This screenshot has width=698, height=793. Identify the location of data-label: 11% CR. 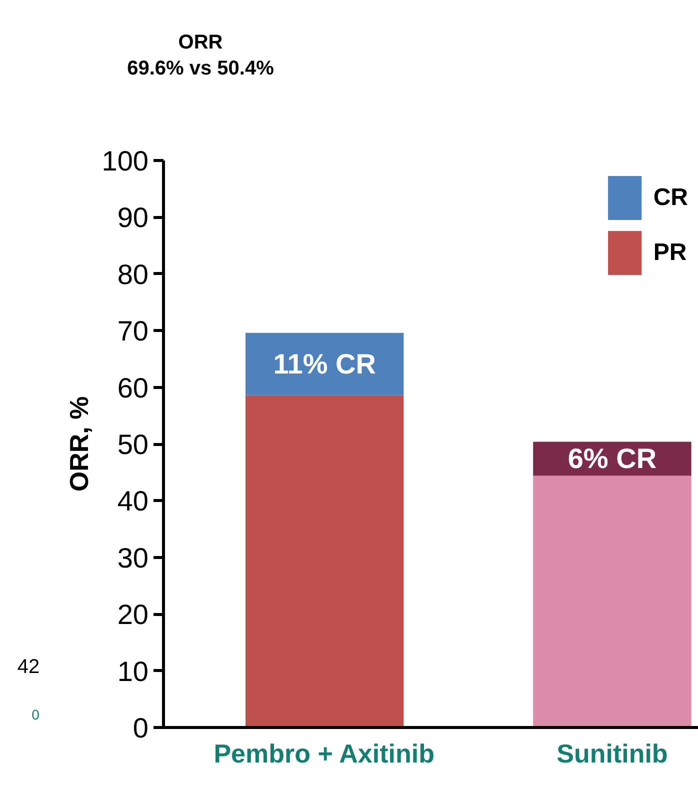
(324, 364).